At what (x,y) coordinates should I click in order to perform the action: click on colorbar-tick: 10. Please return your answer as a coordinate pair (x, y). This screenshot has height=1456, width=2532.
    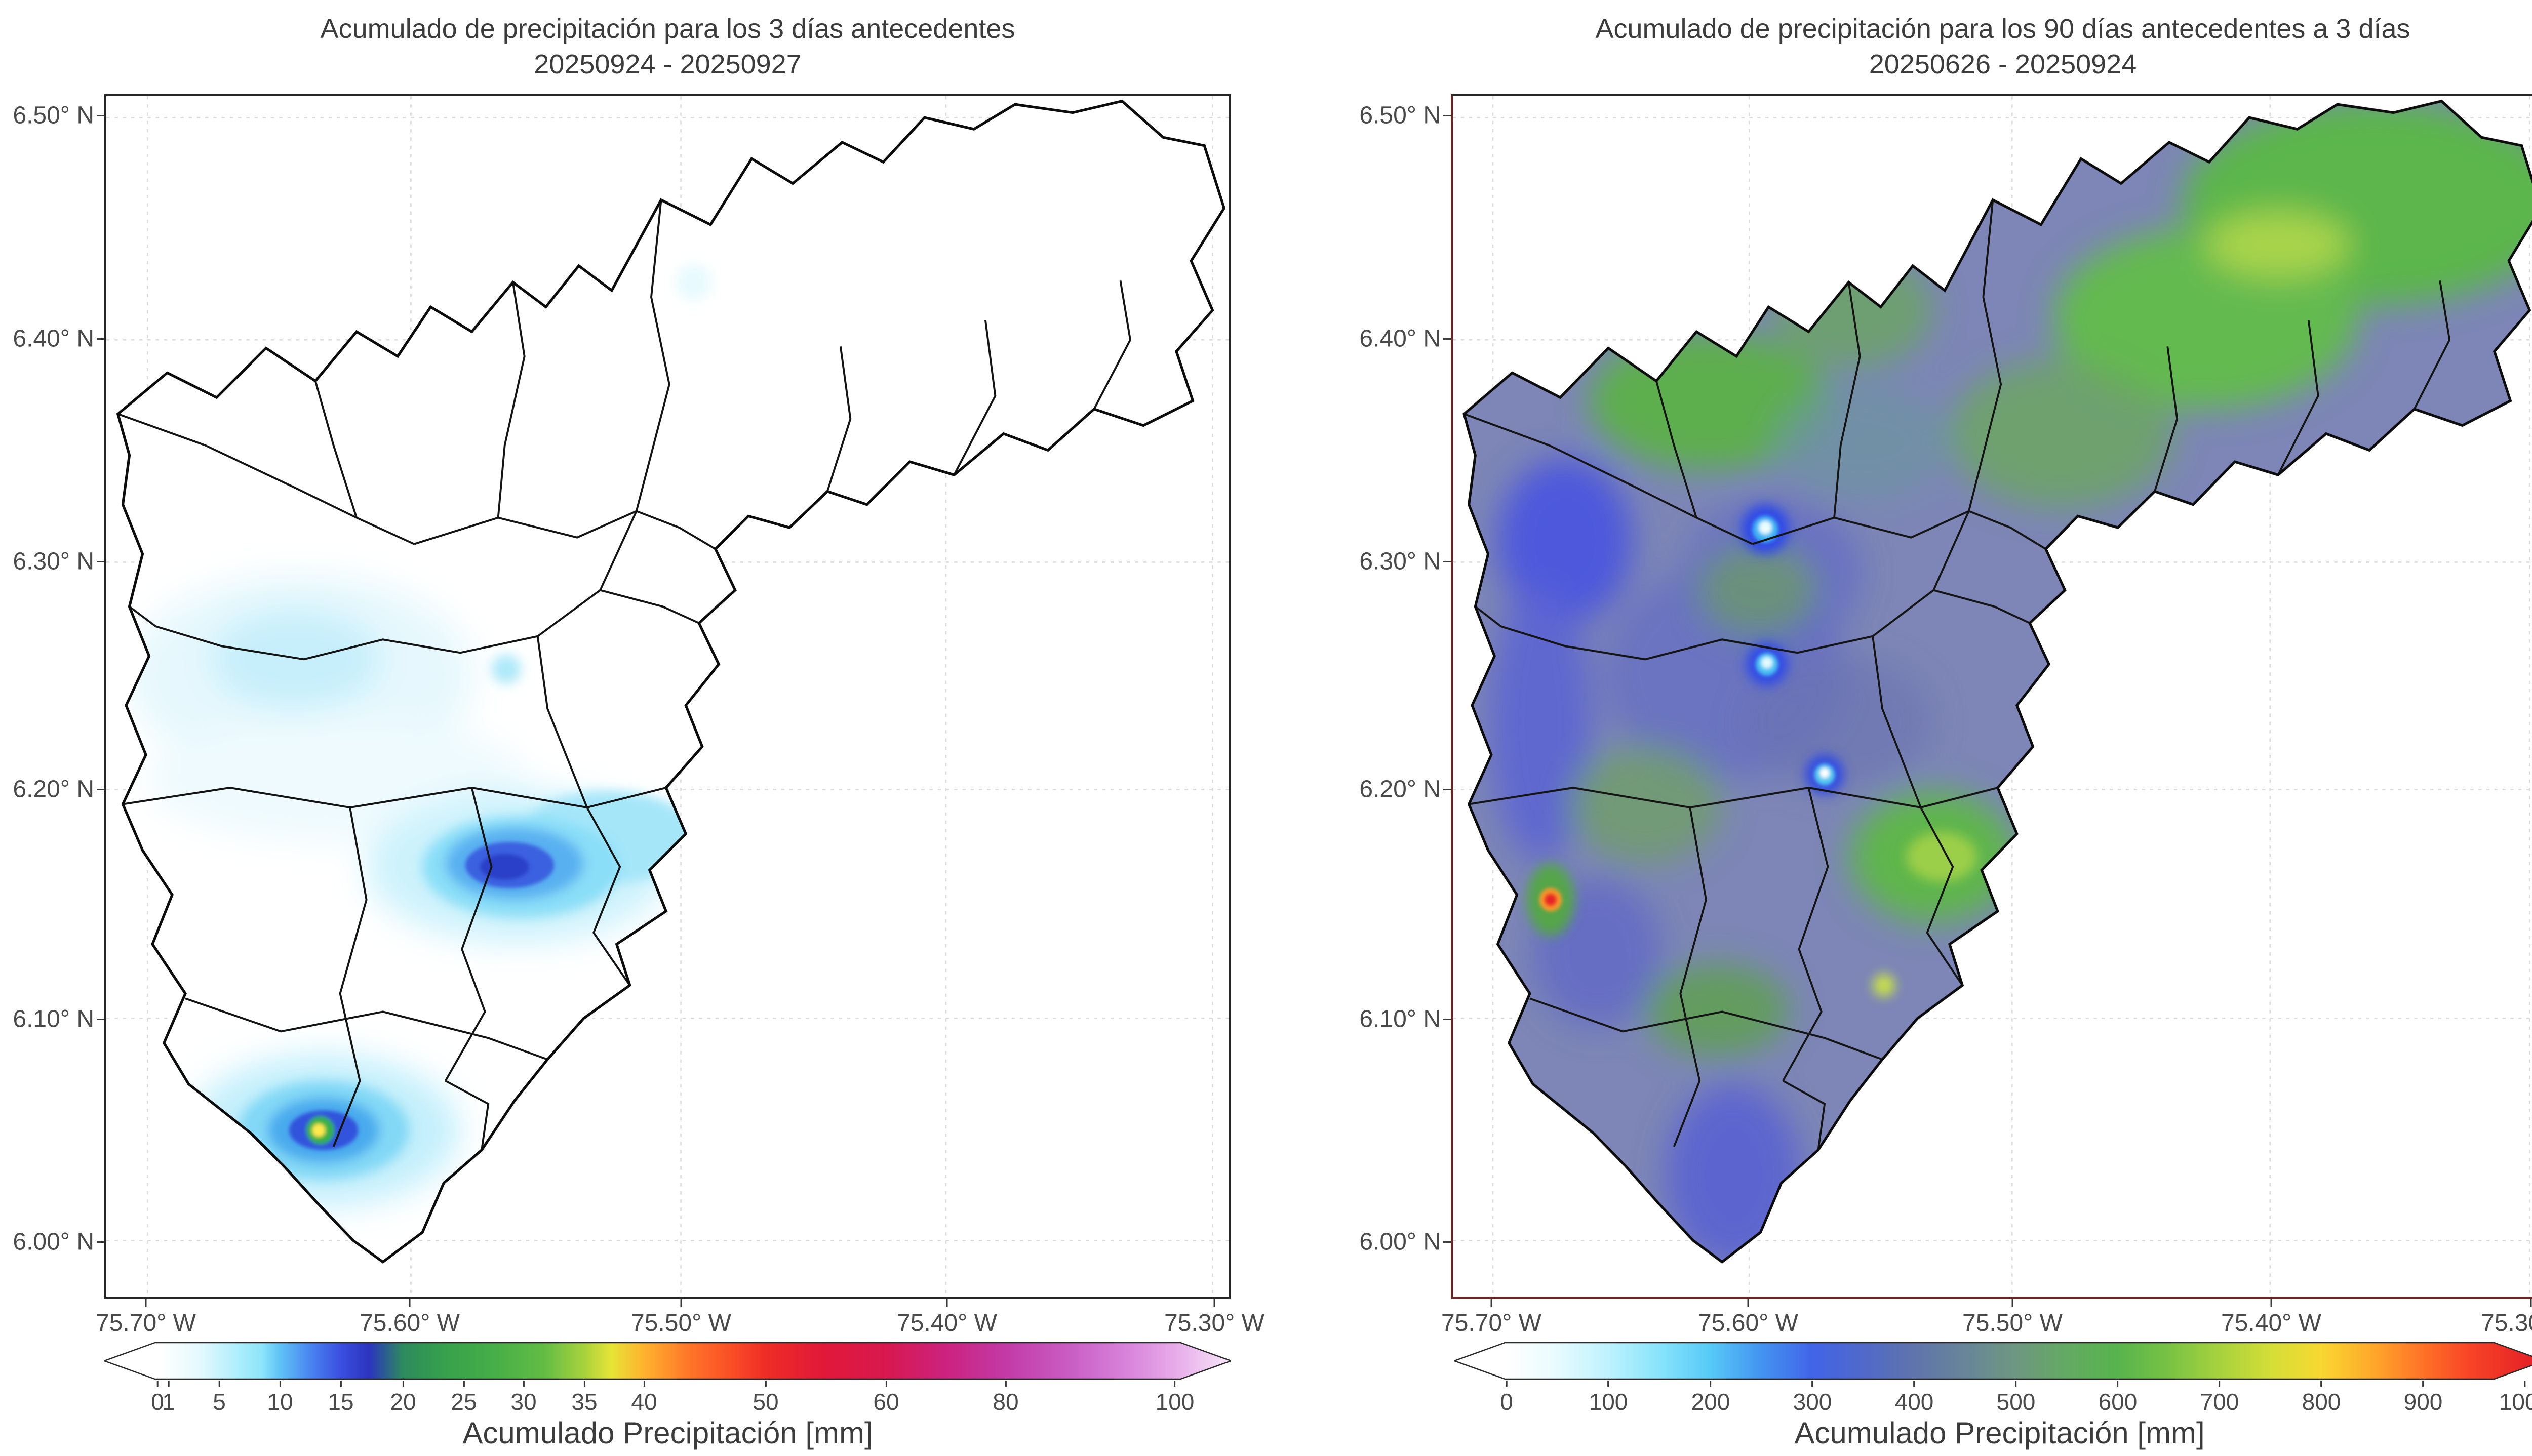
    Looking at the image, I should click on (280, 1402).